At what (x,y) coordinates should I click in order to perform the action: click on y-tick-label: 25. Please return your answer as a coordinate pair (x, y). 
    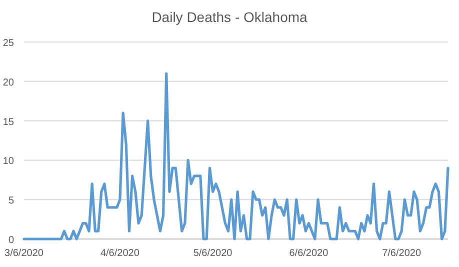
    Looking at the image, I should click on (8, 43).